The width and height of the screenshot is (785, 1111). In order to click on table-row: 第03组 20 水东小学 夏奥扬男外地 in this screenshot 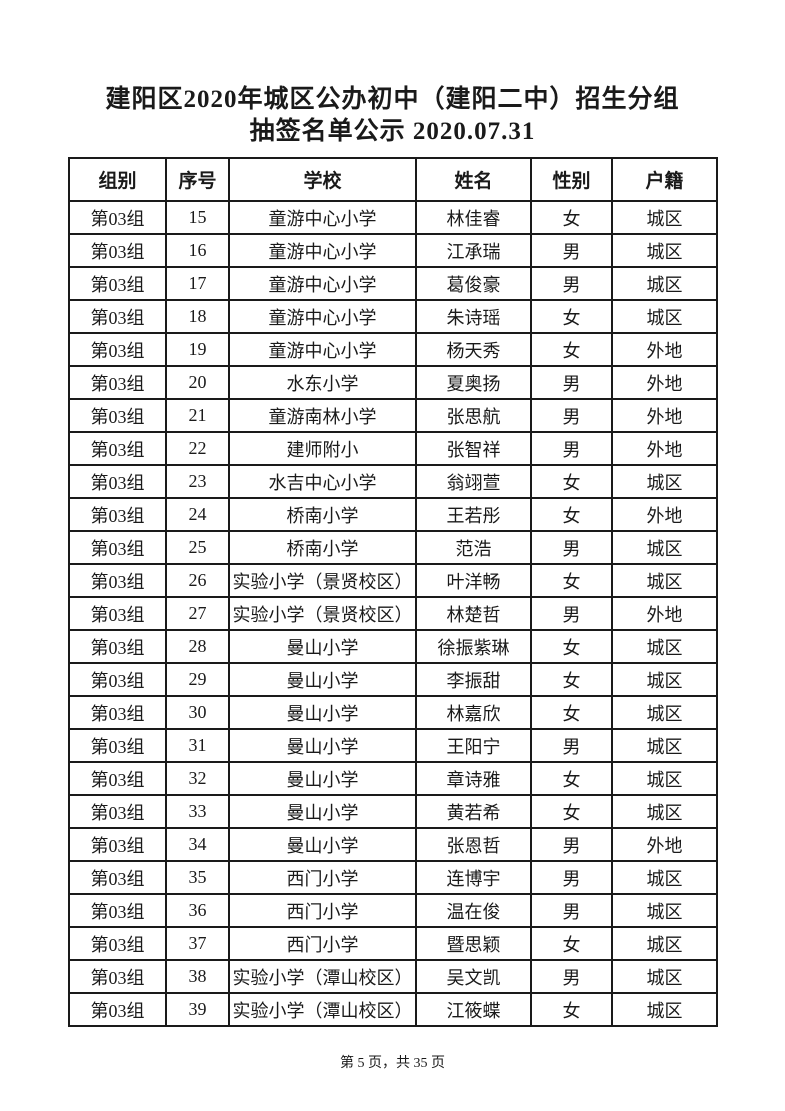, I will do `click(393, 382)`.